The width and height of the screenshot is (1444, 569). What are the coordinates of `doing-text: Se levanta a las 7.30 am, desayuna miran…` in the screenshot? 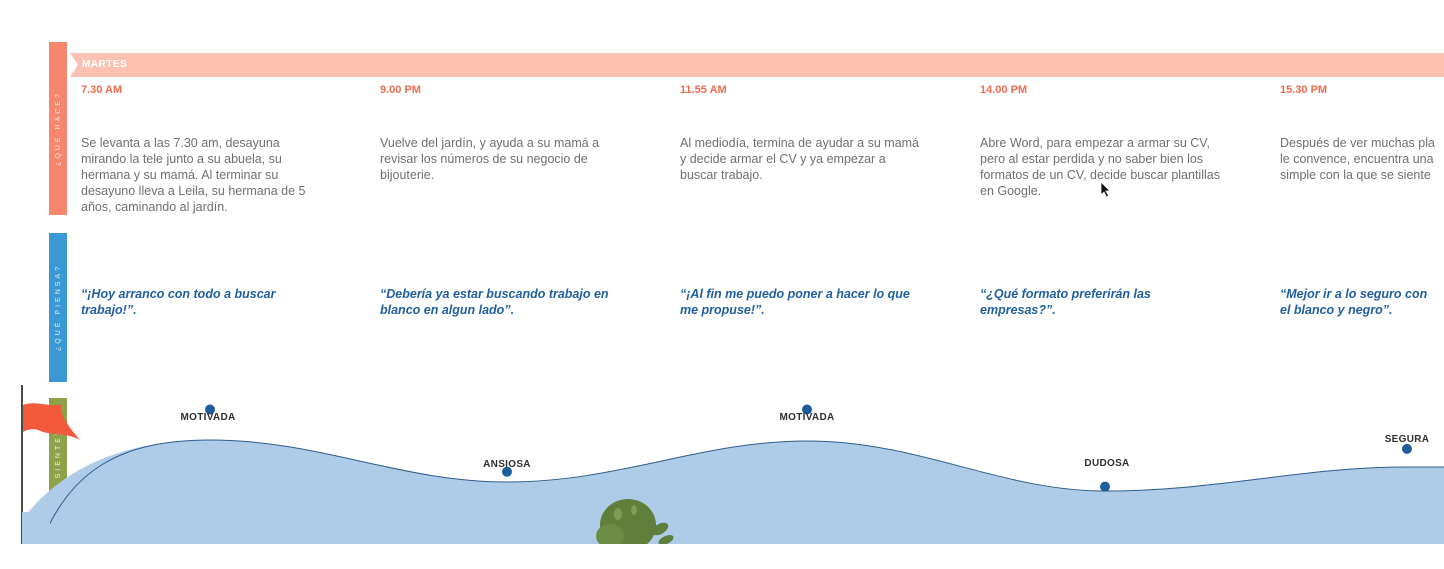 It's located at (193, 175).